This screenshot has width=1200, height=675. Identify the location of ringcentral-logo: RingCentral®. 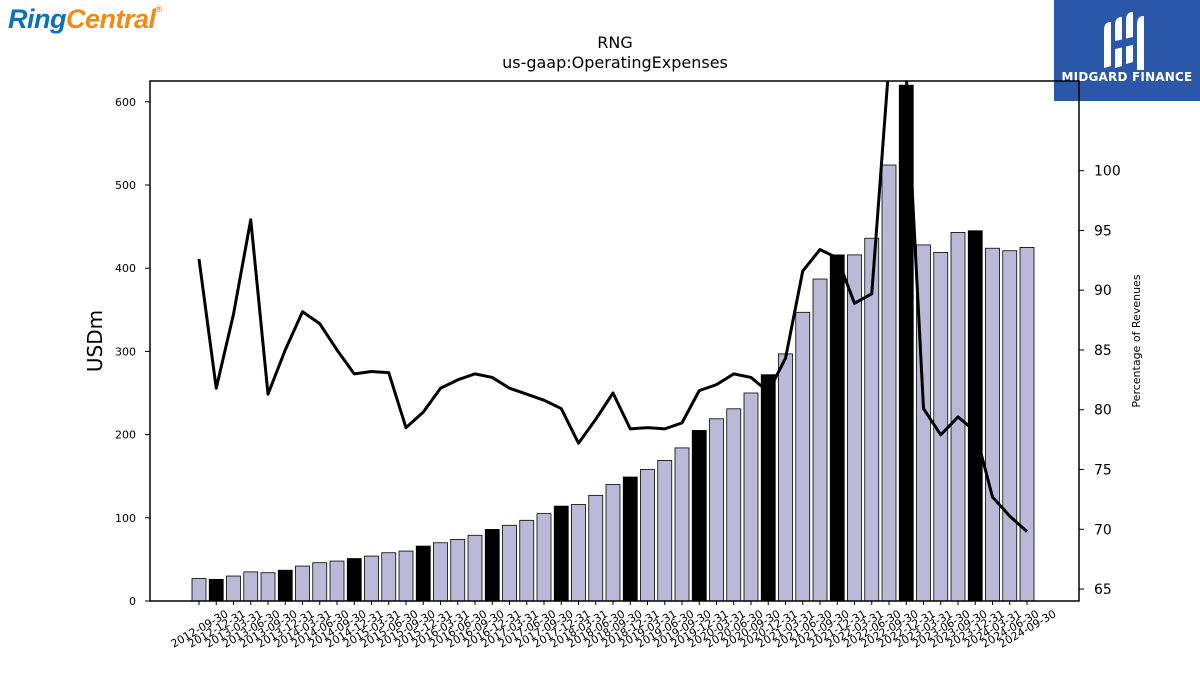
(85, 19).